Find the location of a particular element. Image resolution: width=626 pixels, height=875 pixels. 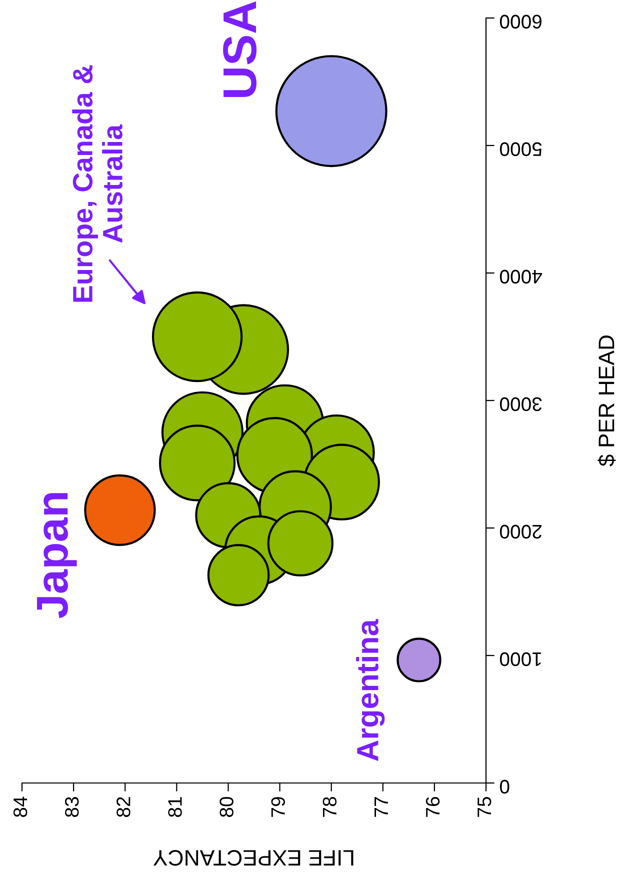

x-tick-label: 78 is located at coordinates (329, 807).